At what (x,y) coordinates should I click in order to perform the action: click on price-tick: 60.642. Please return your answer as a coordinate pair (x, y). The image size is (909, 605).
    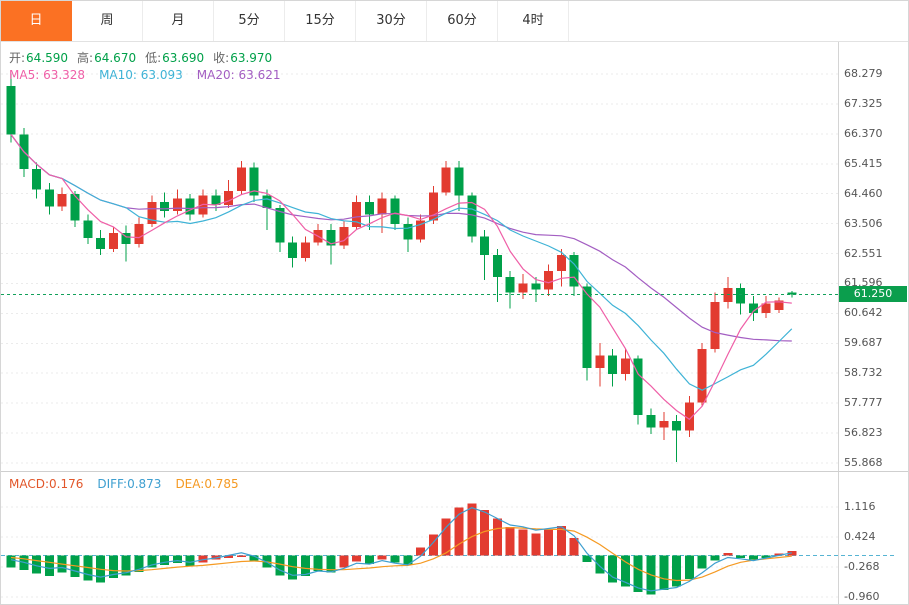
    Looking at the image, I should click on (863, 313).